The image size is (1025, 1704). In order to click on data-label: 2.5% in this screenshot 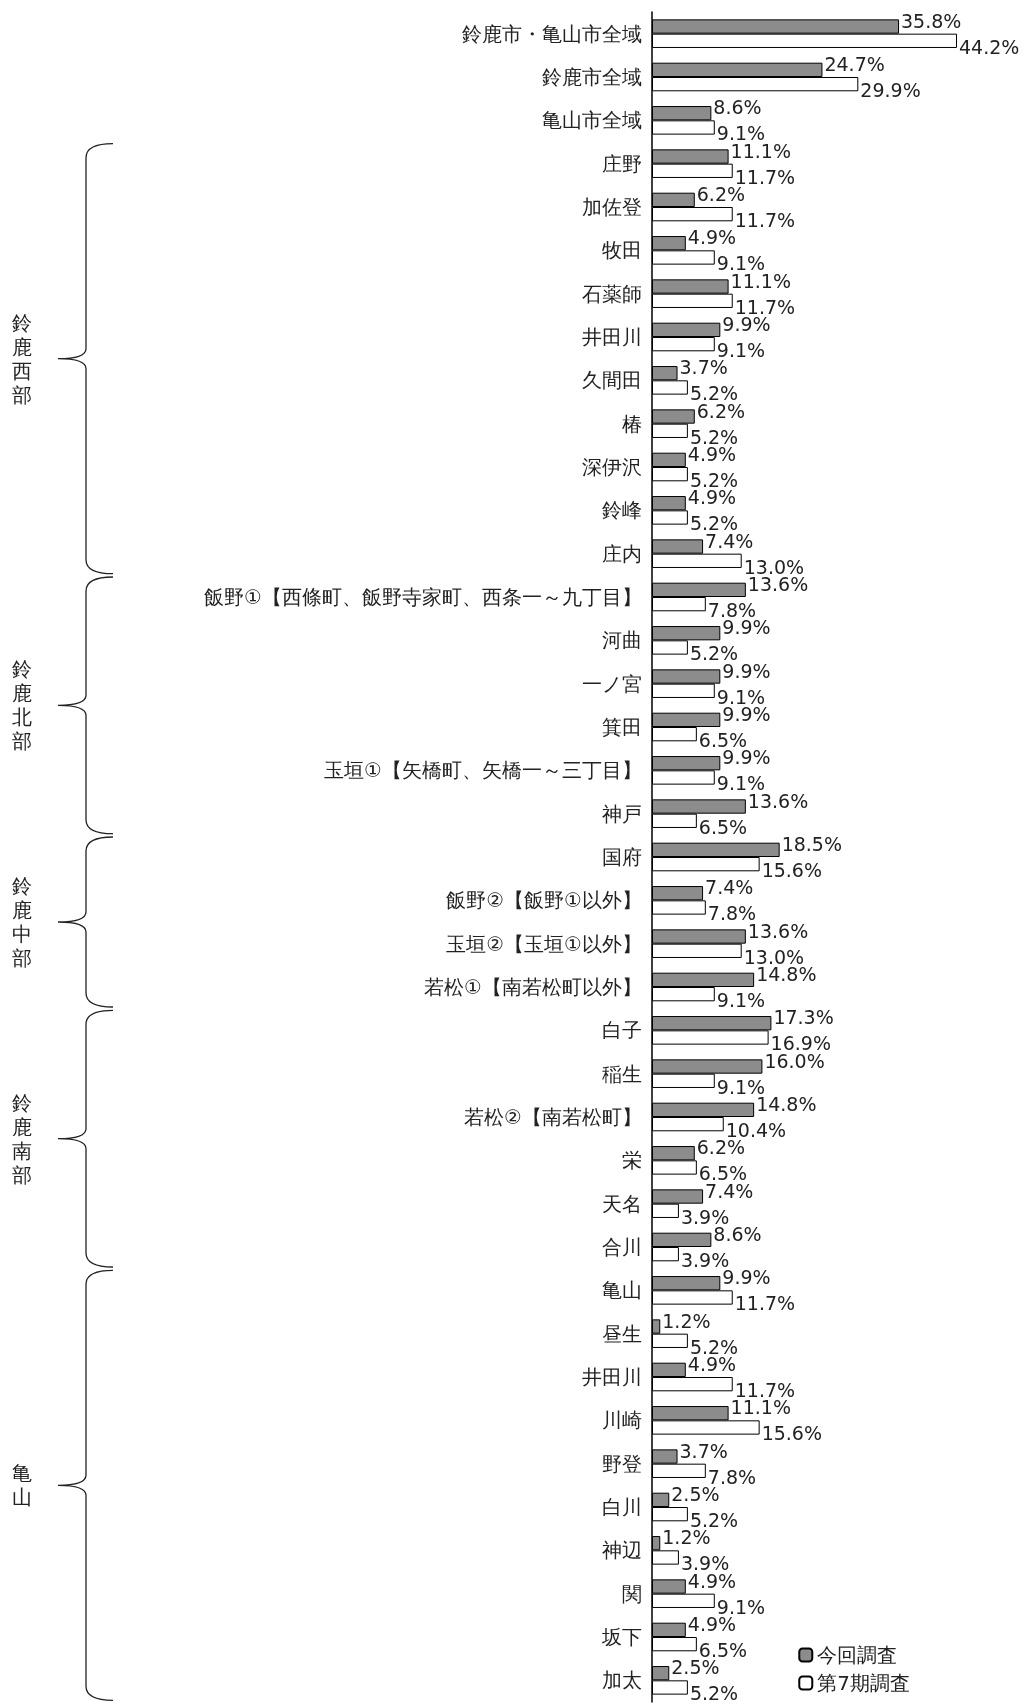, I will do `click(695, 1667)`.